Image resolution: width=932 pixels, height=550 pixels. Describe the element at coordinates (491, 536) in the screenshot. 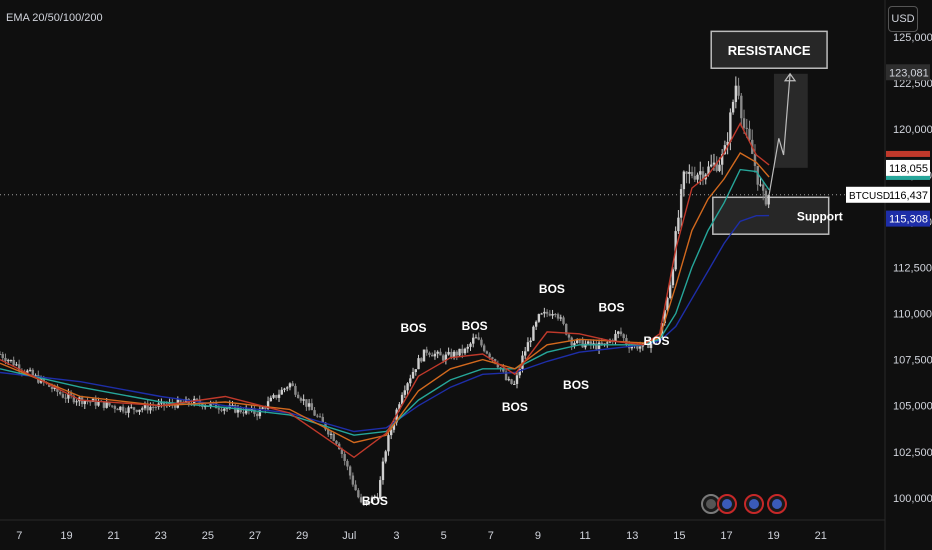

I see `x-tick-label: 7` at that location.